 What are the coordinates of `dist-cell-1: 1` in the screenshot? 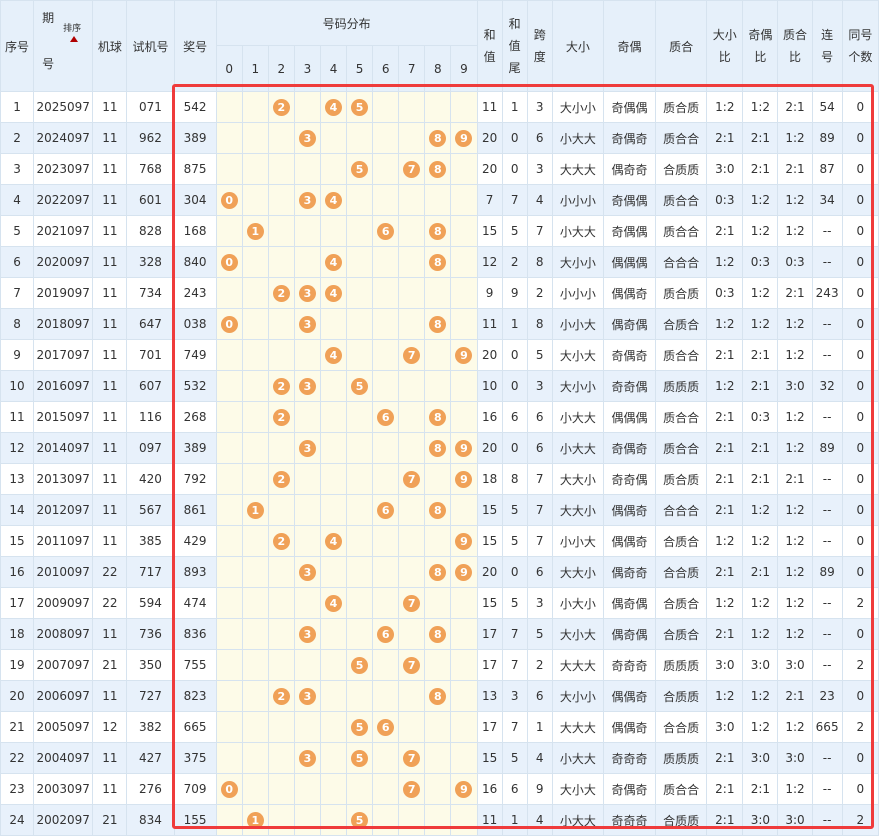 It's located at (255, 510).